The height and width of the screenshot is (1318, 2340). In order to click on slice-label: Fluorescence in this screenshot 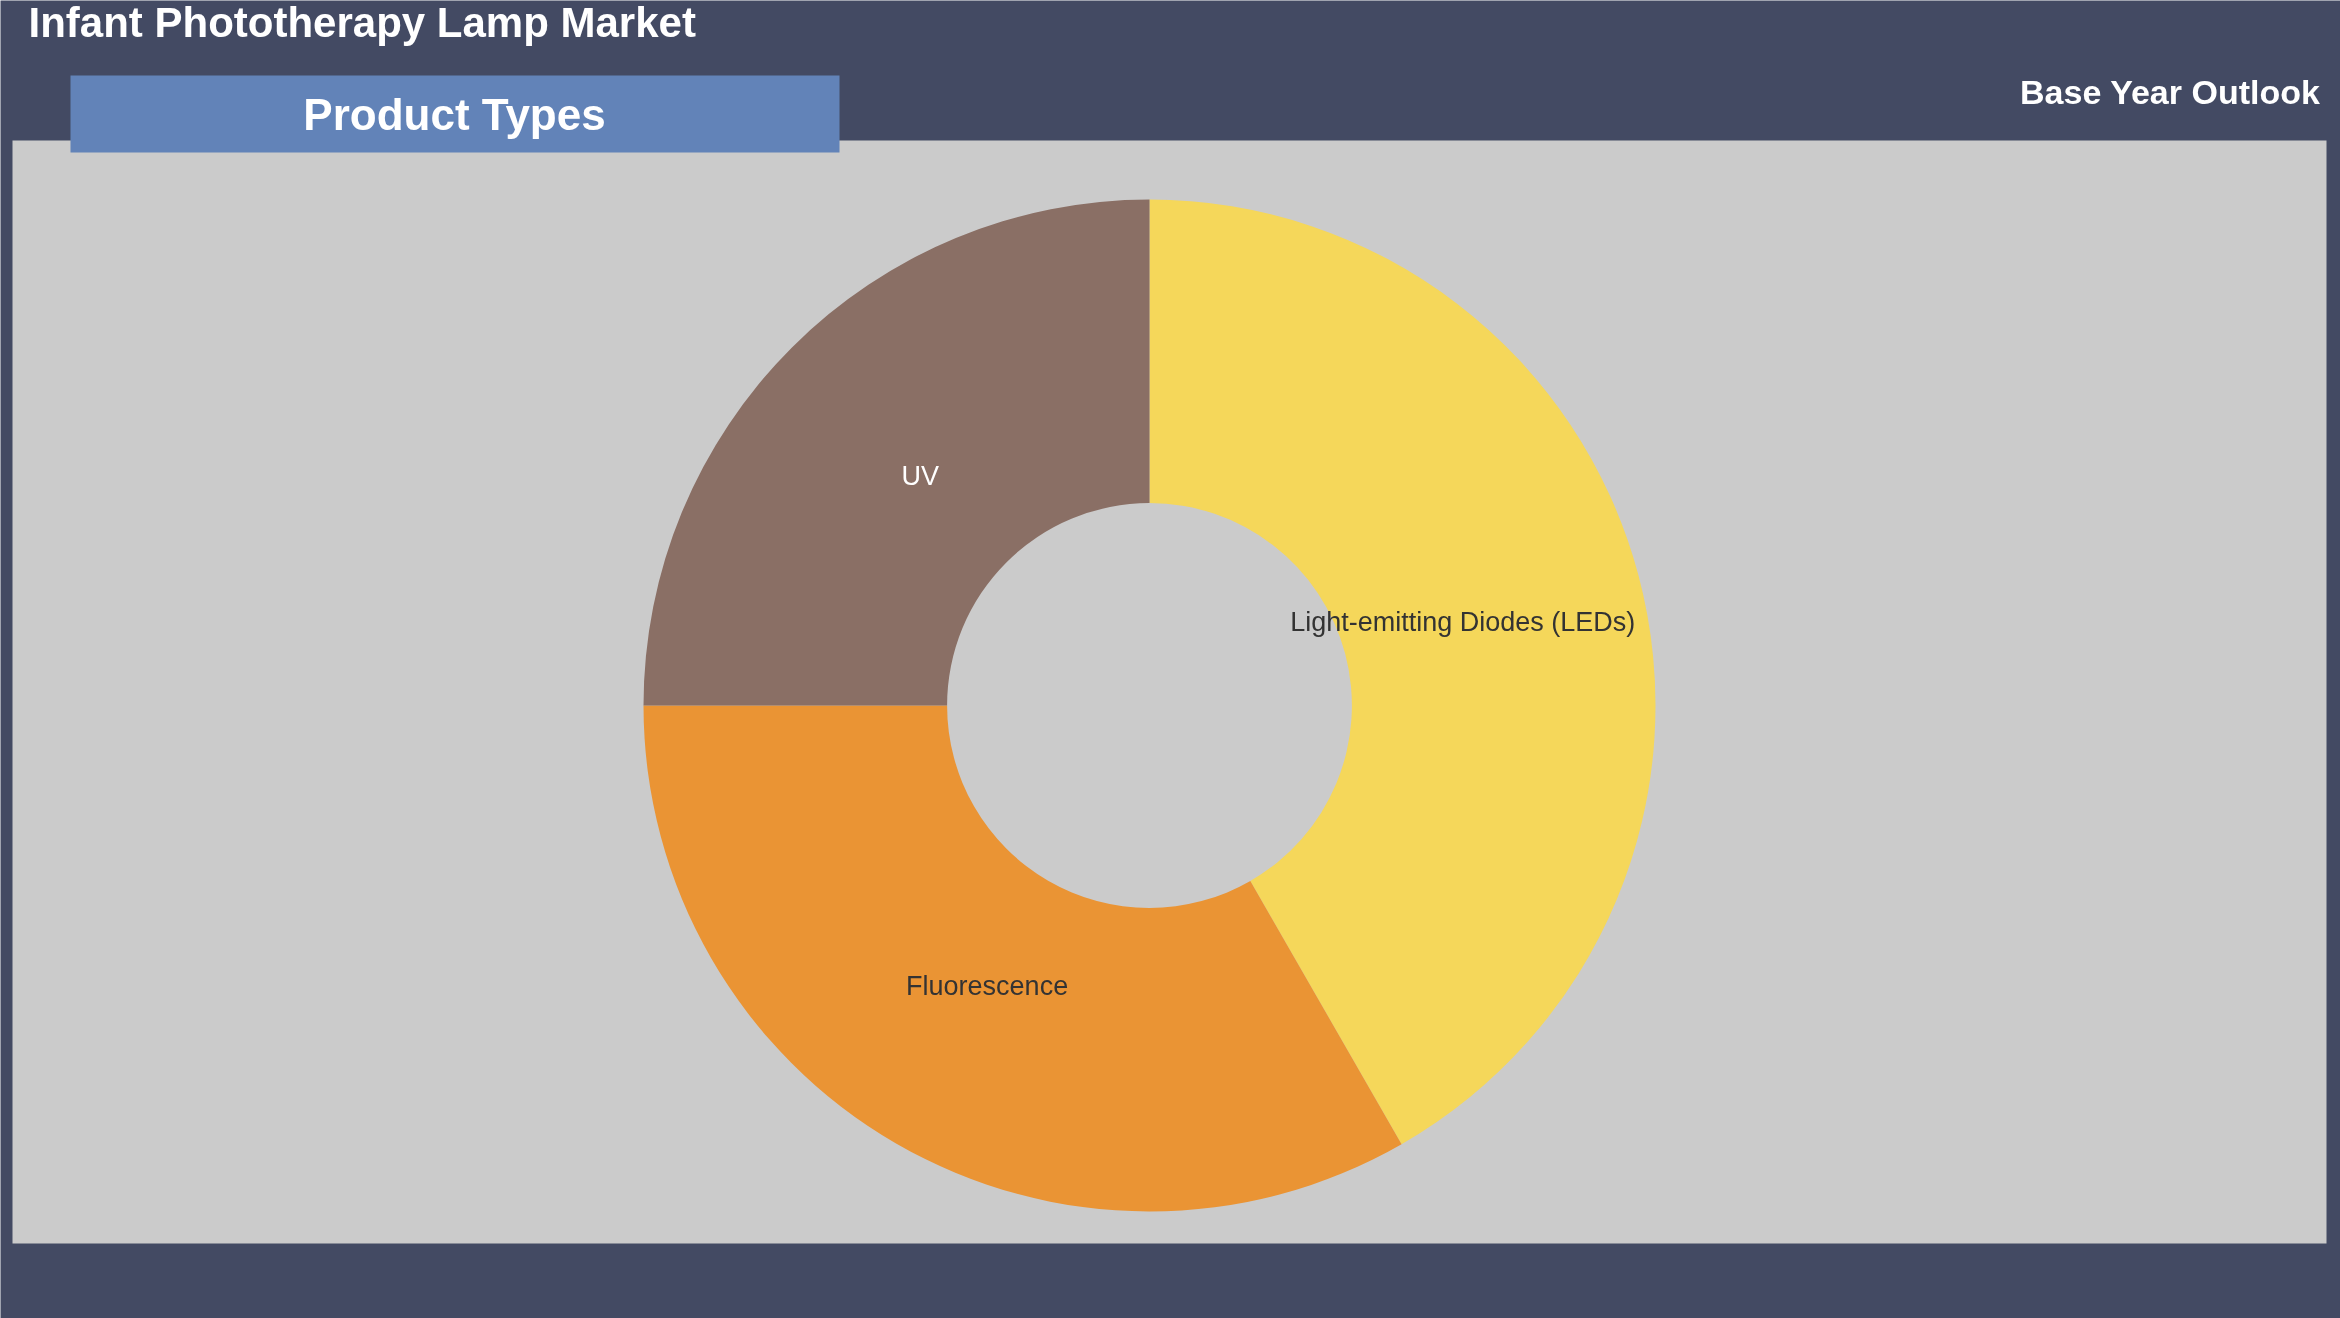, I will do `click(987, 986)`.